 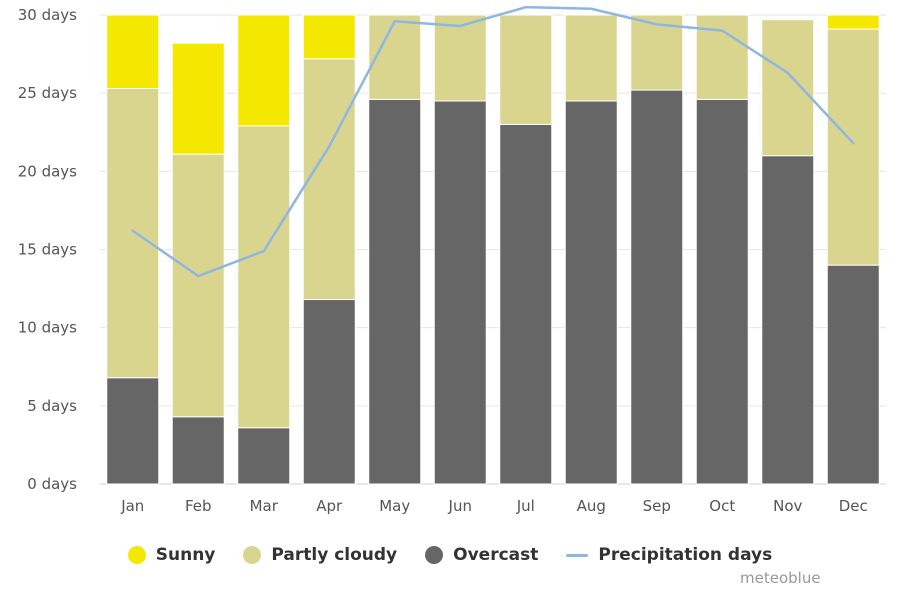 I want to click on legend-label-precipitation: Precipitation days, so click(x=685, y=555).